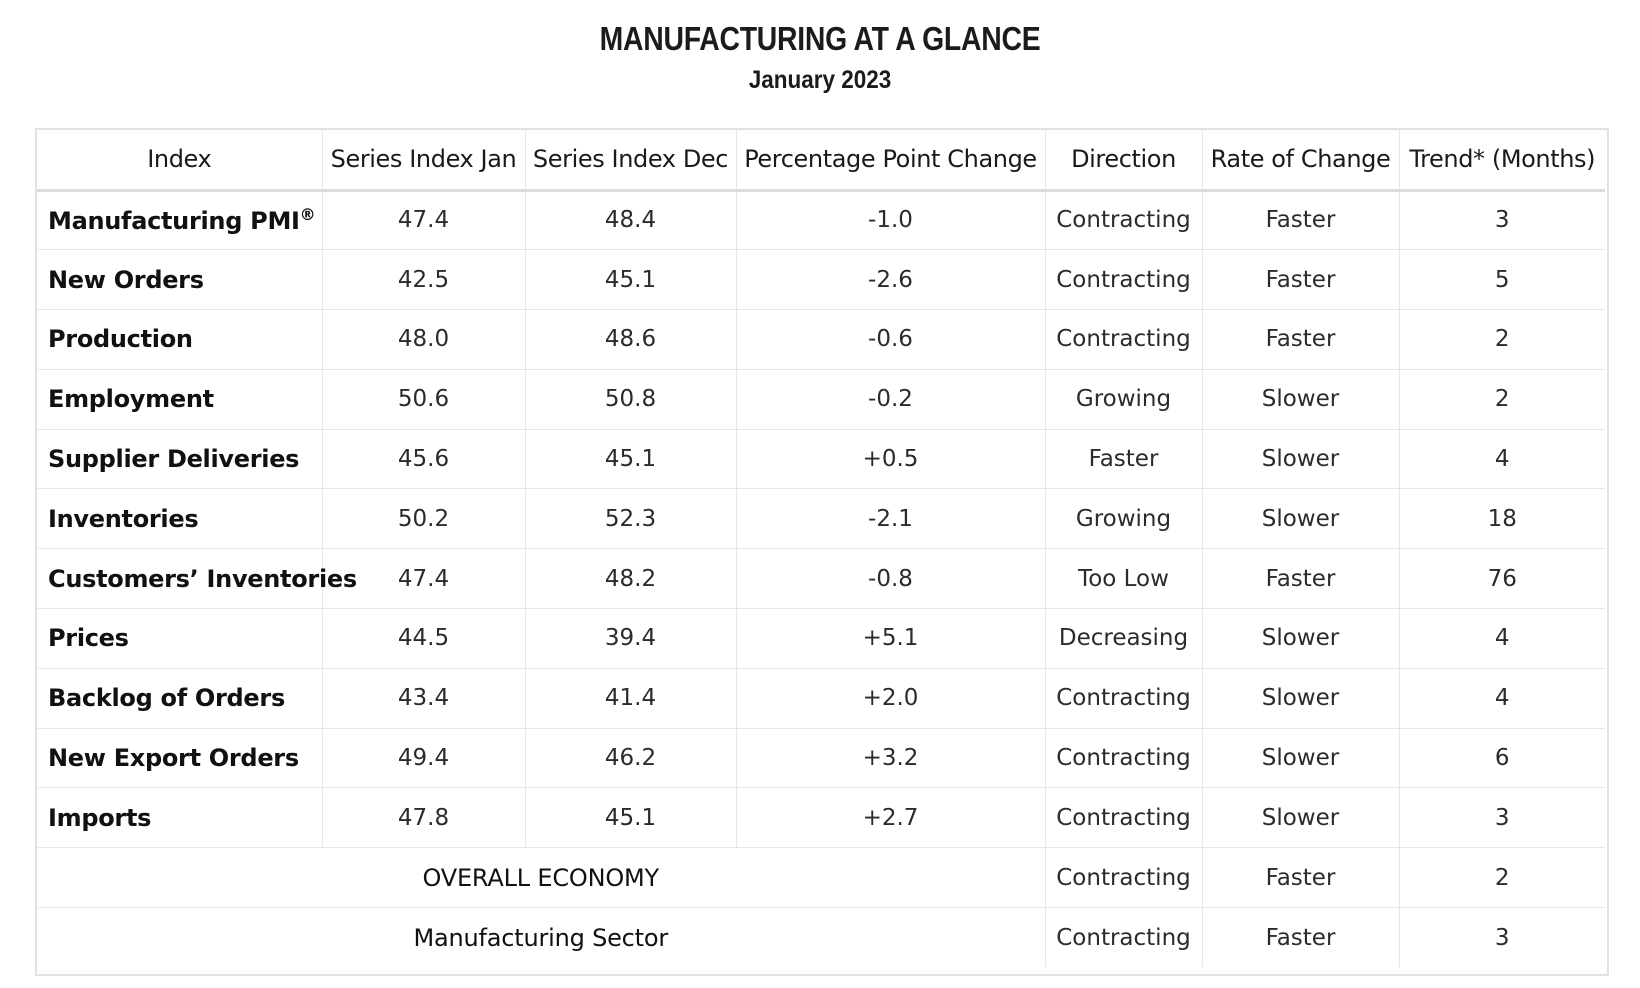 The width and height of the screenshot is (1640, 988). I want to click on index-name: Manufacturing PMI, so click(174, 221).